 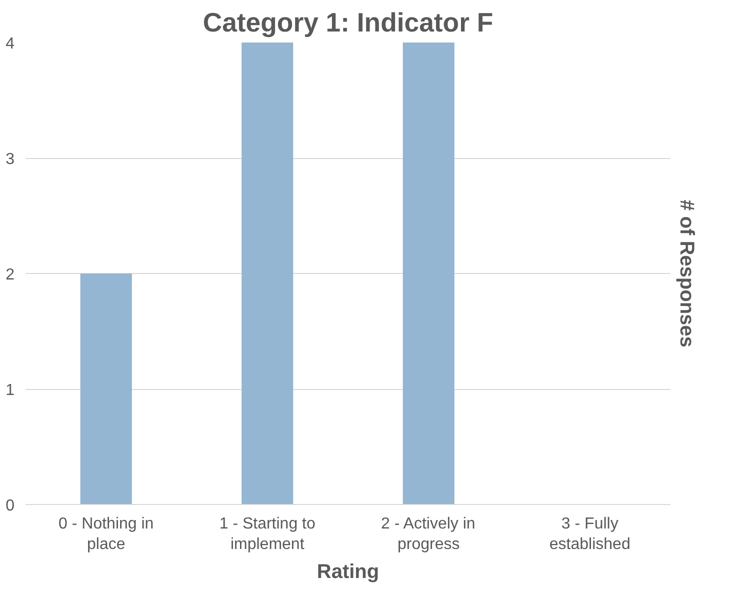 I want to click on y-tick-label: 3, so click(x=10, y=159).